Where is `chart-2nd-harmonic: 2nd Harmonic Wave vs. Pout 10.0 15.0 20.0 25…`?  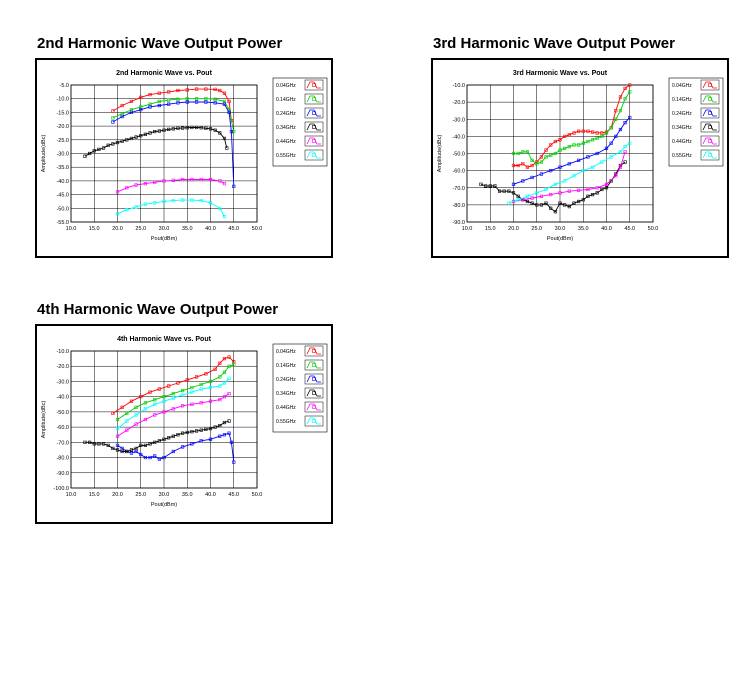
chart-2nd-harmonic: 2nd Harmonic Wave vs. Pout 10.0 15.0 20.0 25… is located at coordinates (184, 156).